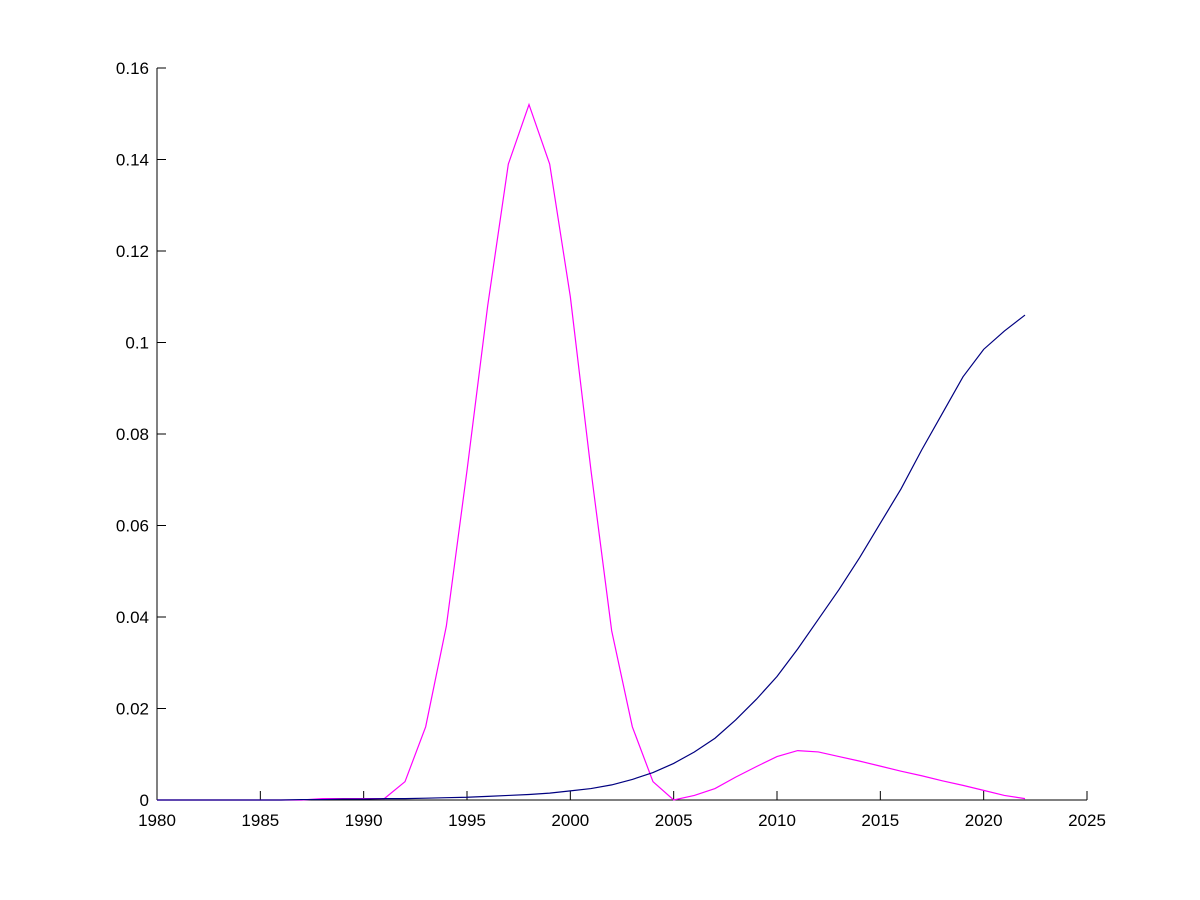 This screenshot has width=1200, height=900. What do you see at coordinates (467, 820) in the screenshot?
I see `x-tick-label: 1995` at bounding box center [467, 820].